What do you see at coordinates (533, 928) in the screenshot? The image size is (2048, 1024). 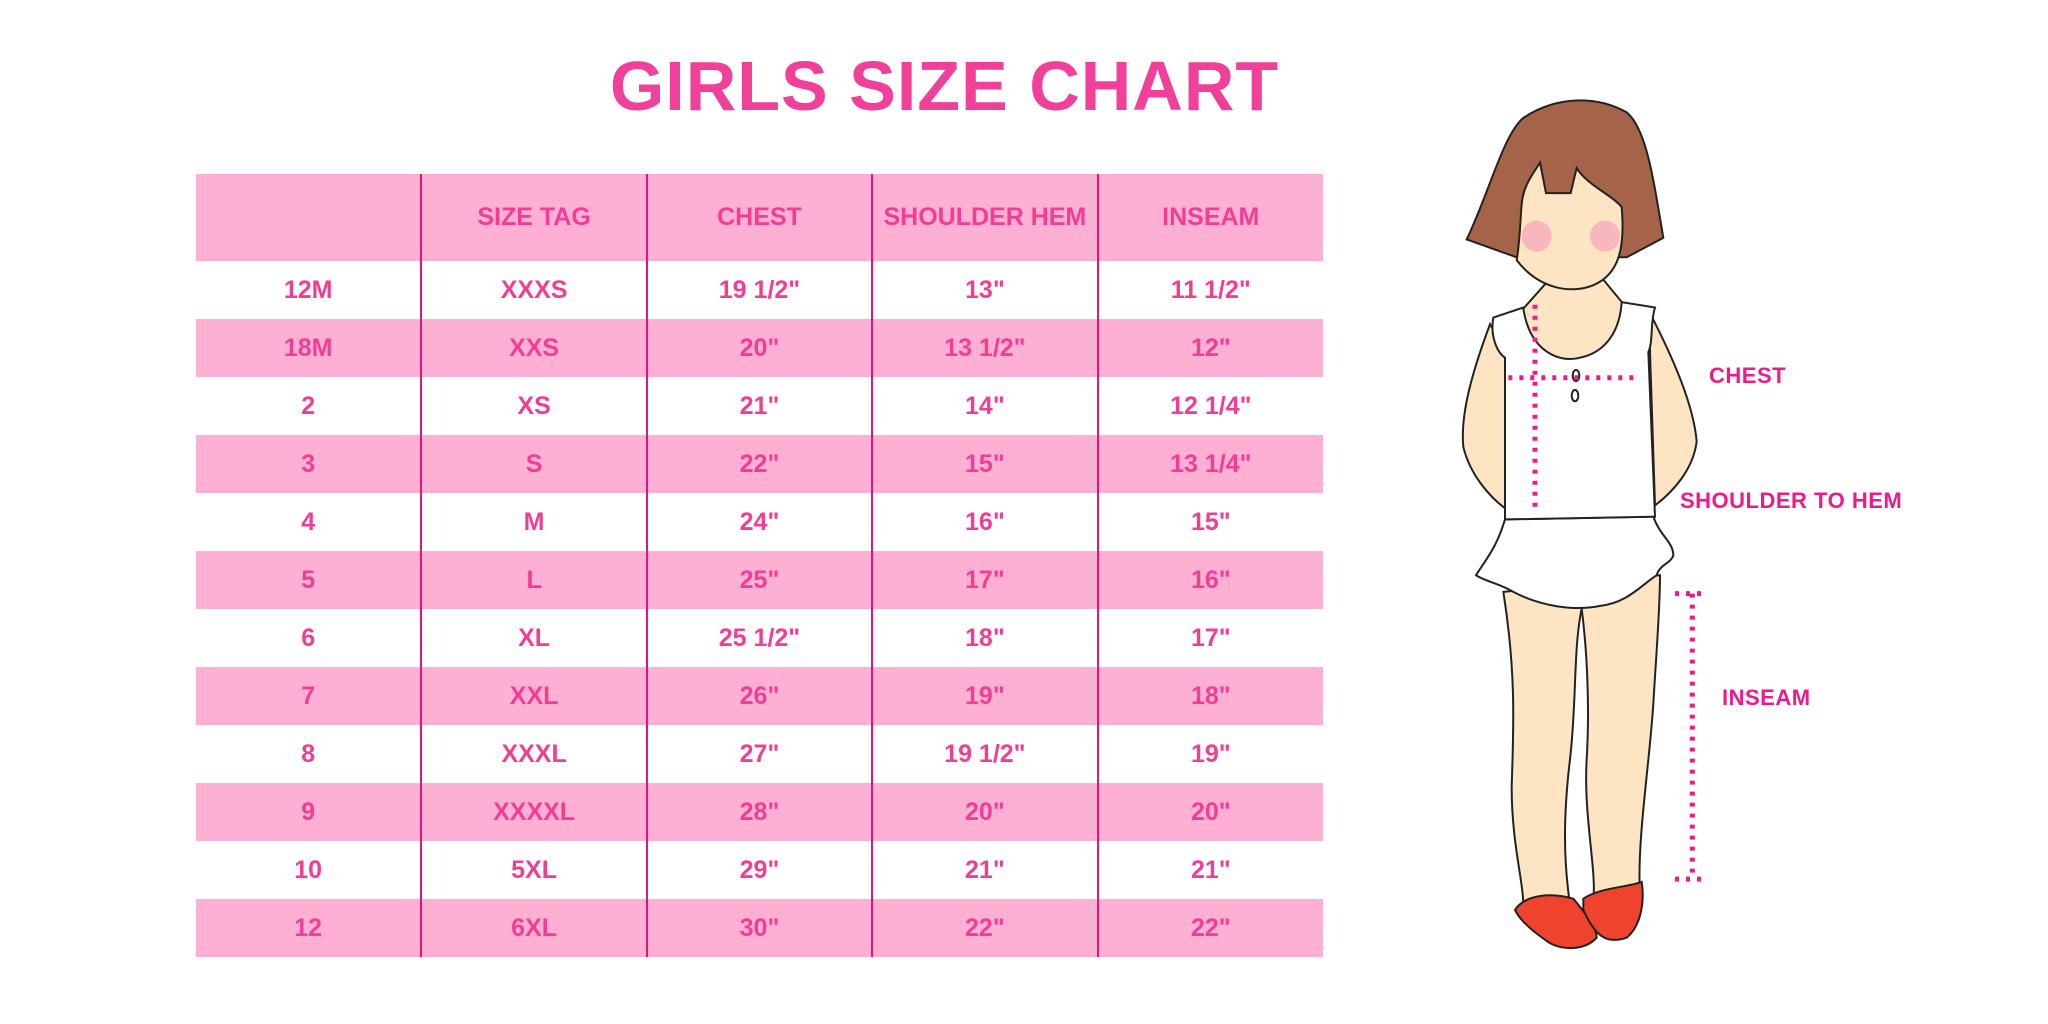 I see `table-cell: 6XL` at bounding box center [533, 928].